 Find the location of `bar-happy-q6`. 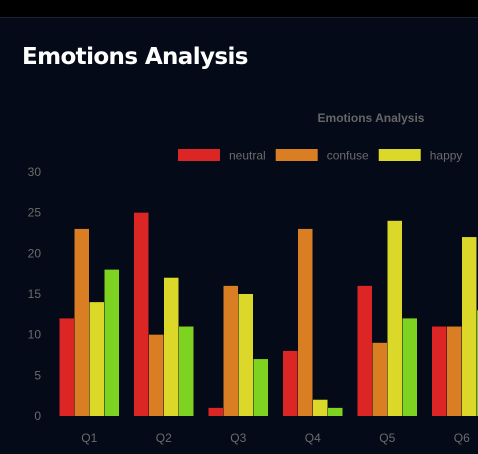

bar-happy-q6 is located at coordinates (469, 326).